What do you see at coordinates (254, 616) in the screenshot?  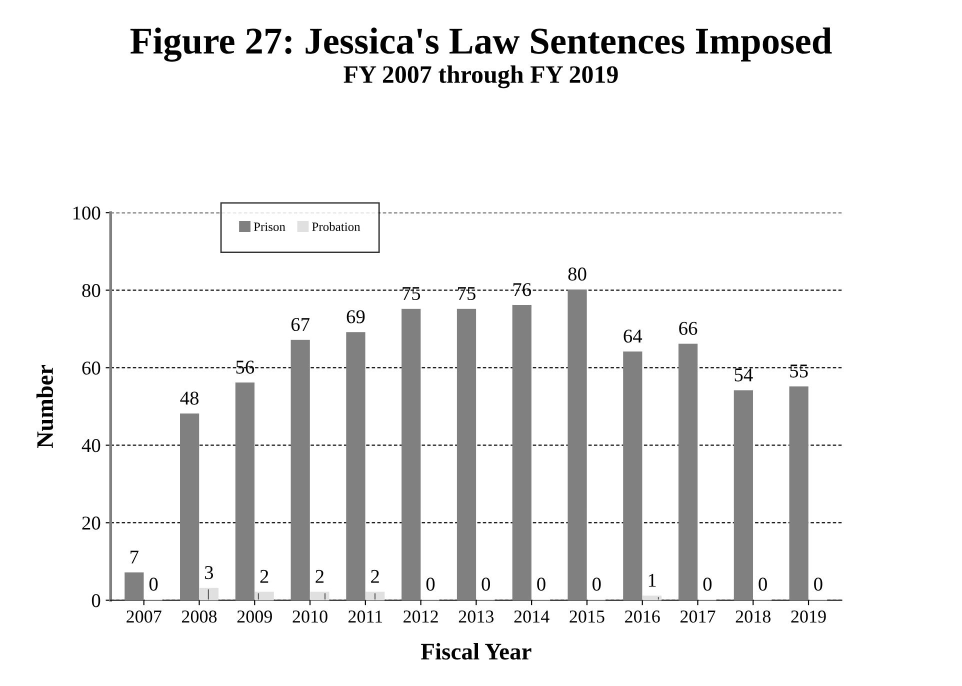 I see `x-tick-label: 2009` at bounding box center [254, 616].